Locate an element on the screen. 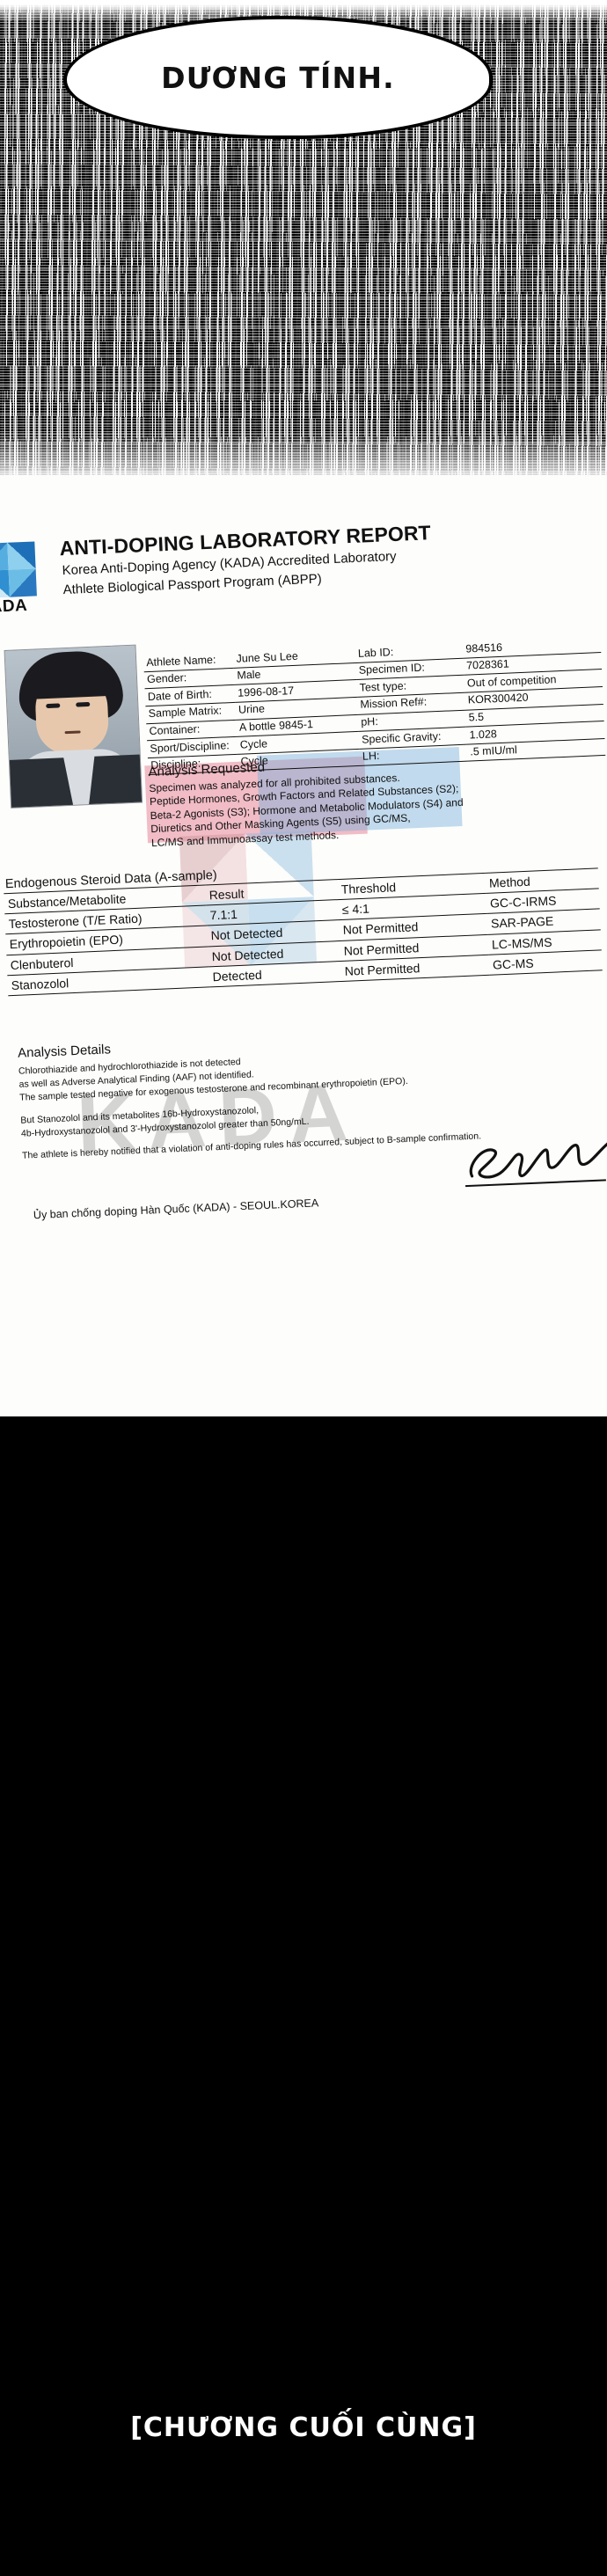  speech-bubble: DƯƠNG TÍNH. is located at coordinates (278, 77).